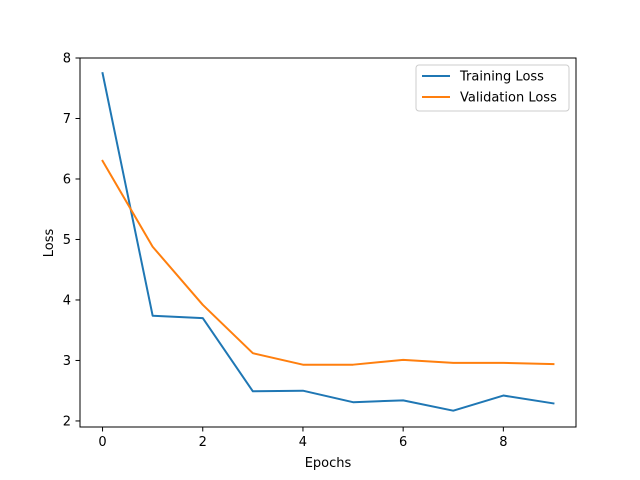 The width and height of the screenshot is (640, 480). I want to click on y-axis: 2 3 4 5 6 7 8, so click(71, 240).